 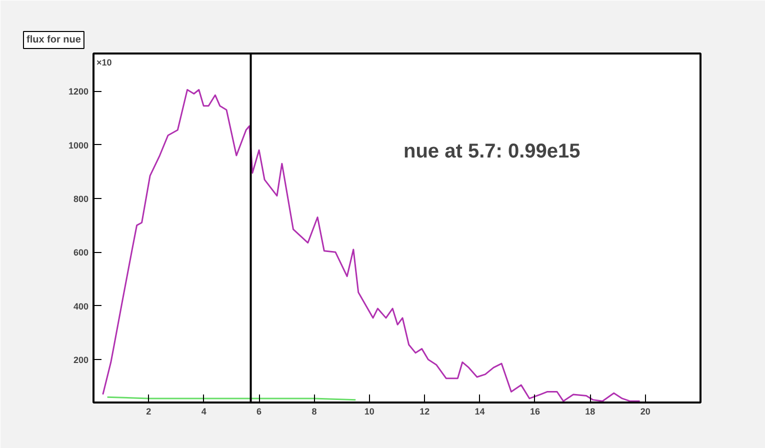 What do you see at coordinates (314, 411) in the screenshot?
I see `x-tick-label: 8` at bounding box center [314, 411].